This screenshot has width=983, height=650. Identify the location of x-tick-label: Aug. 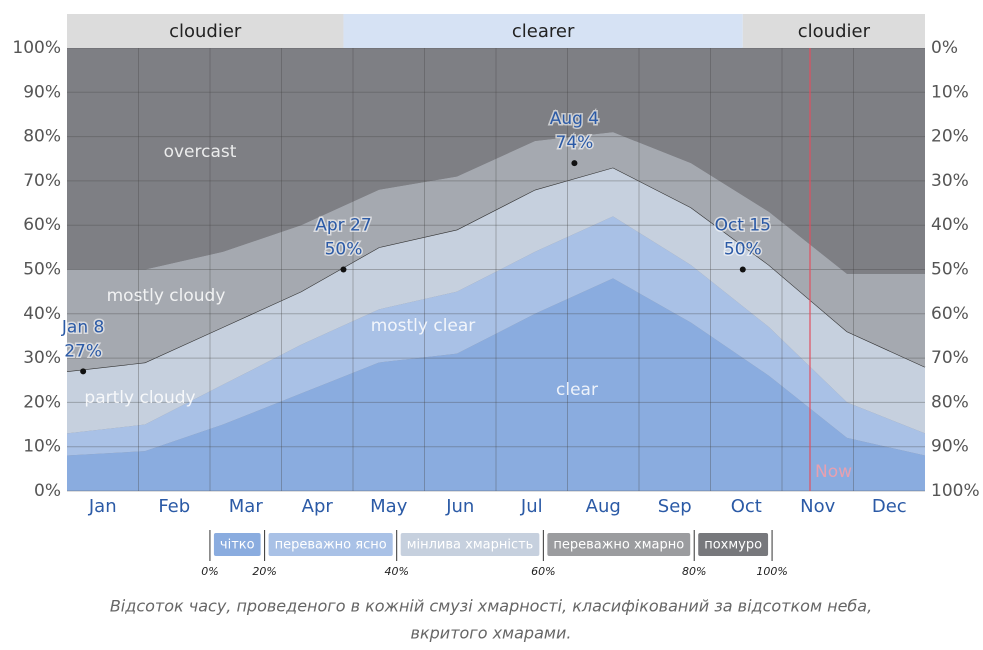
(603, 506).